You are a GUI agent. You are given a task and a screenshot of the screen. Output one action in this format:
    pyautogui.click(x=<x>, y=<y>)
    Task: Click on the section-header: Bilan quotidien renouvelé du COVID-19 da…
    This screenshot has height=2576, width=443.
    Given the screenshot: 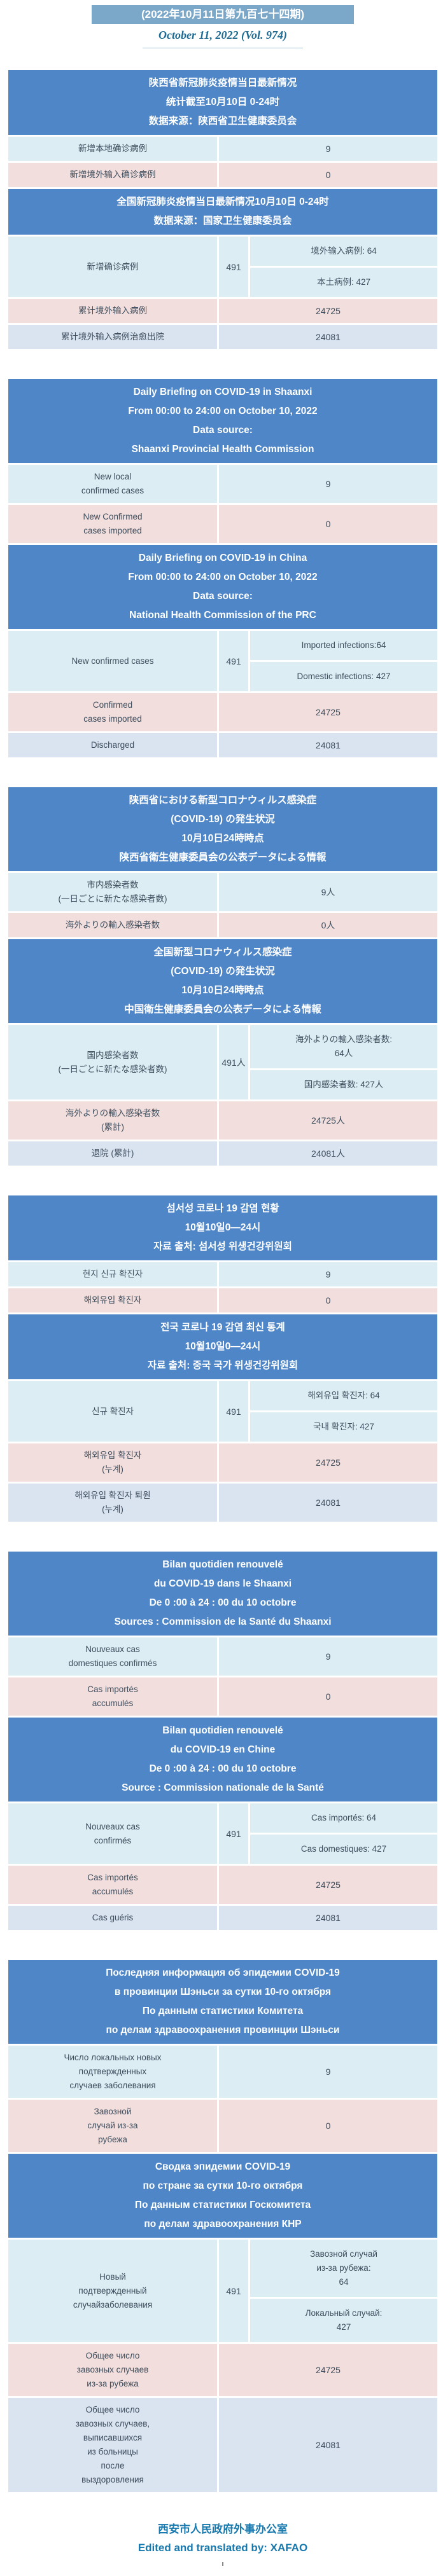 What is the action you would take?
    pyautogui.click(x=222, y=1594)
    